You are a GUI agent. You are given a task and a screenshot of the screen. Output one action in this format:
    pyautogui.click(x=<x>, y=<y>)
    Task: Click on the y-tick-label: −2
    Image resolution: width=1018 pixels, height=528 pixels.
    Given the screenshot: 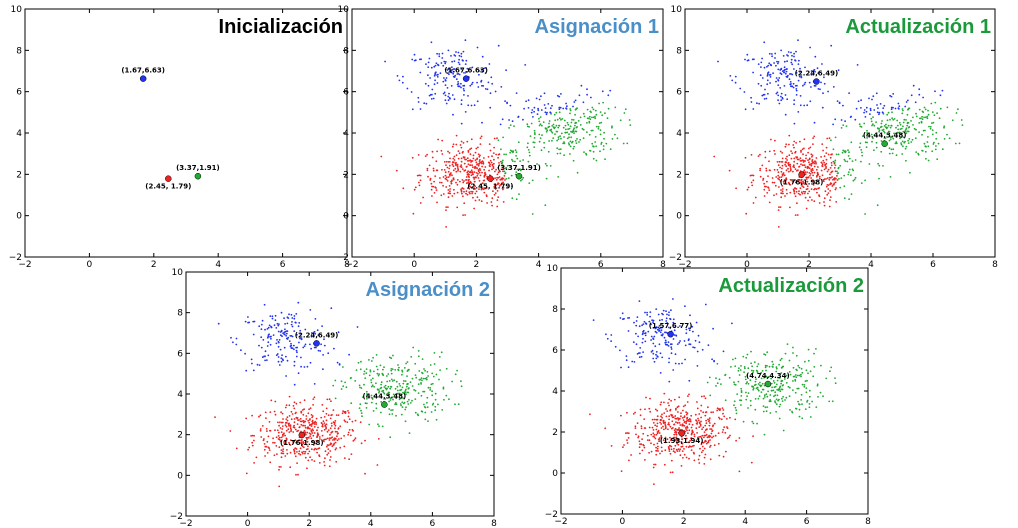 What is the action you would take?
    pyautogui.click(x=176, y=517)
    